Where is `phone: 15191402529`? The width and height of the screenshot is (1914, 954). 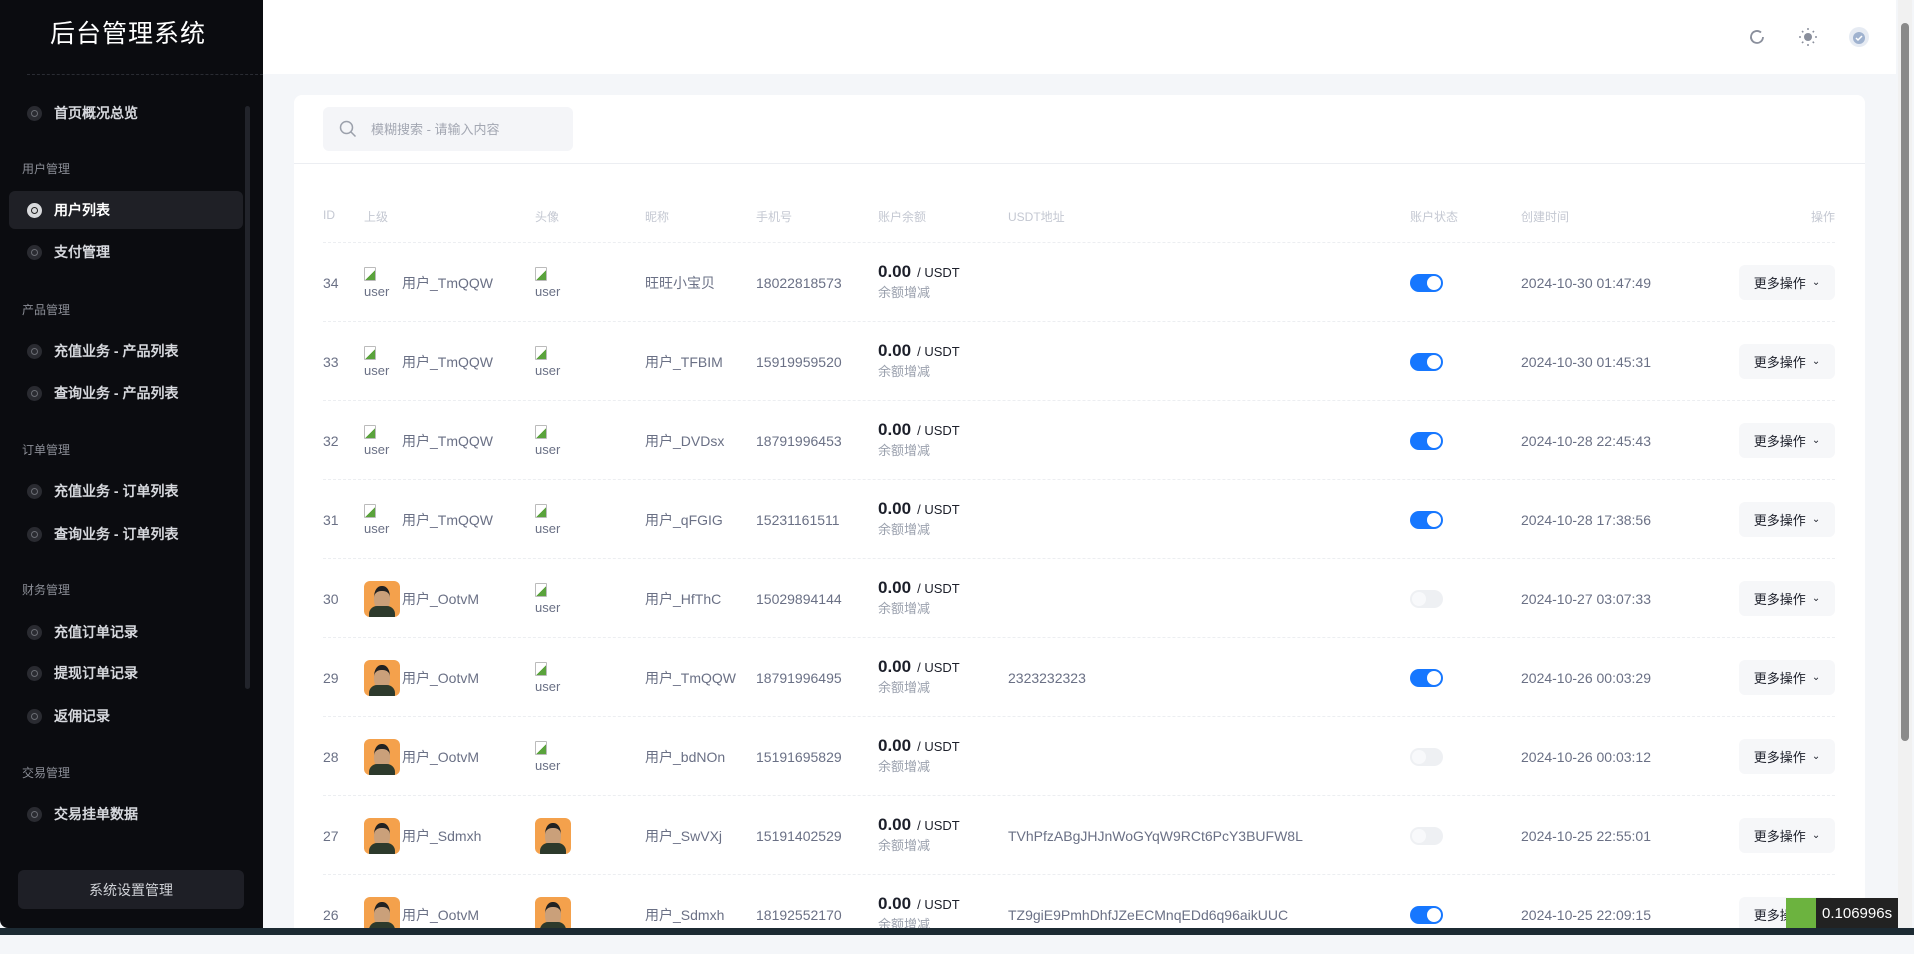
phone: 15191402529 is located at coordinates (799, 835).